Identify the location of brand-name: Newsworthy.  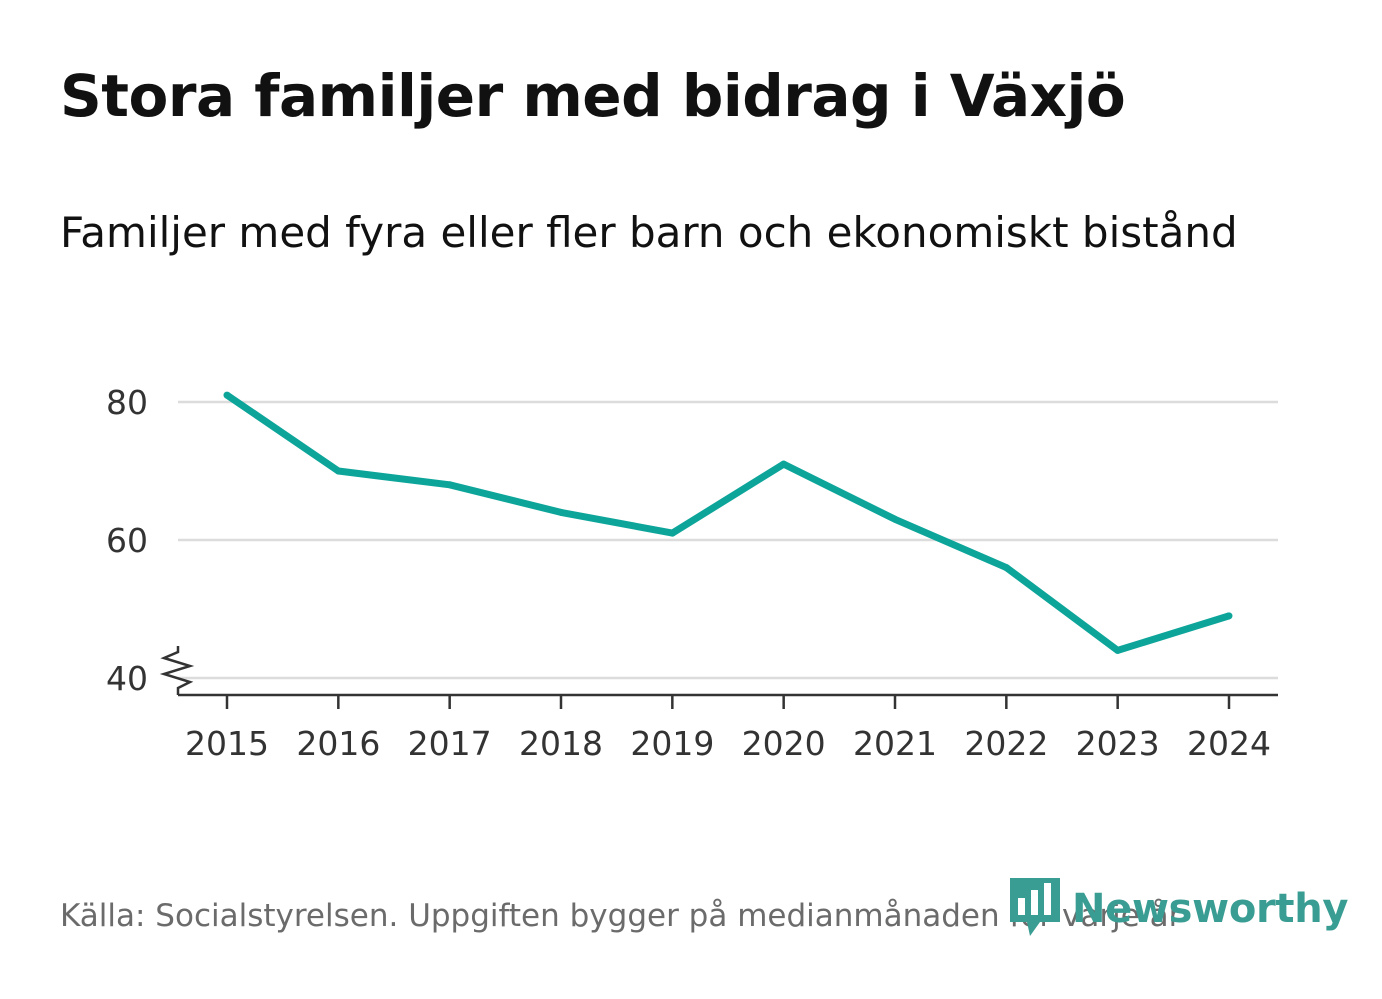
(1210, 909).